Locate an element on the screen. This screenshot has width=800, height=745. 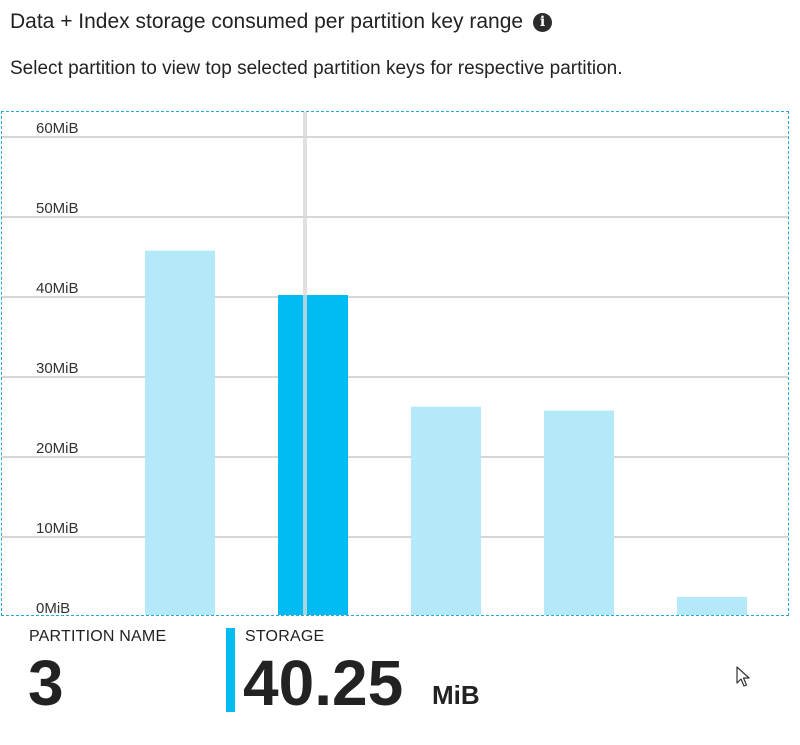
y-tick-label: 30MiB is located at coordinates (57, 368).